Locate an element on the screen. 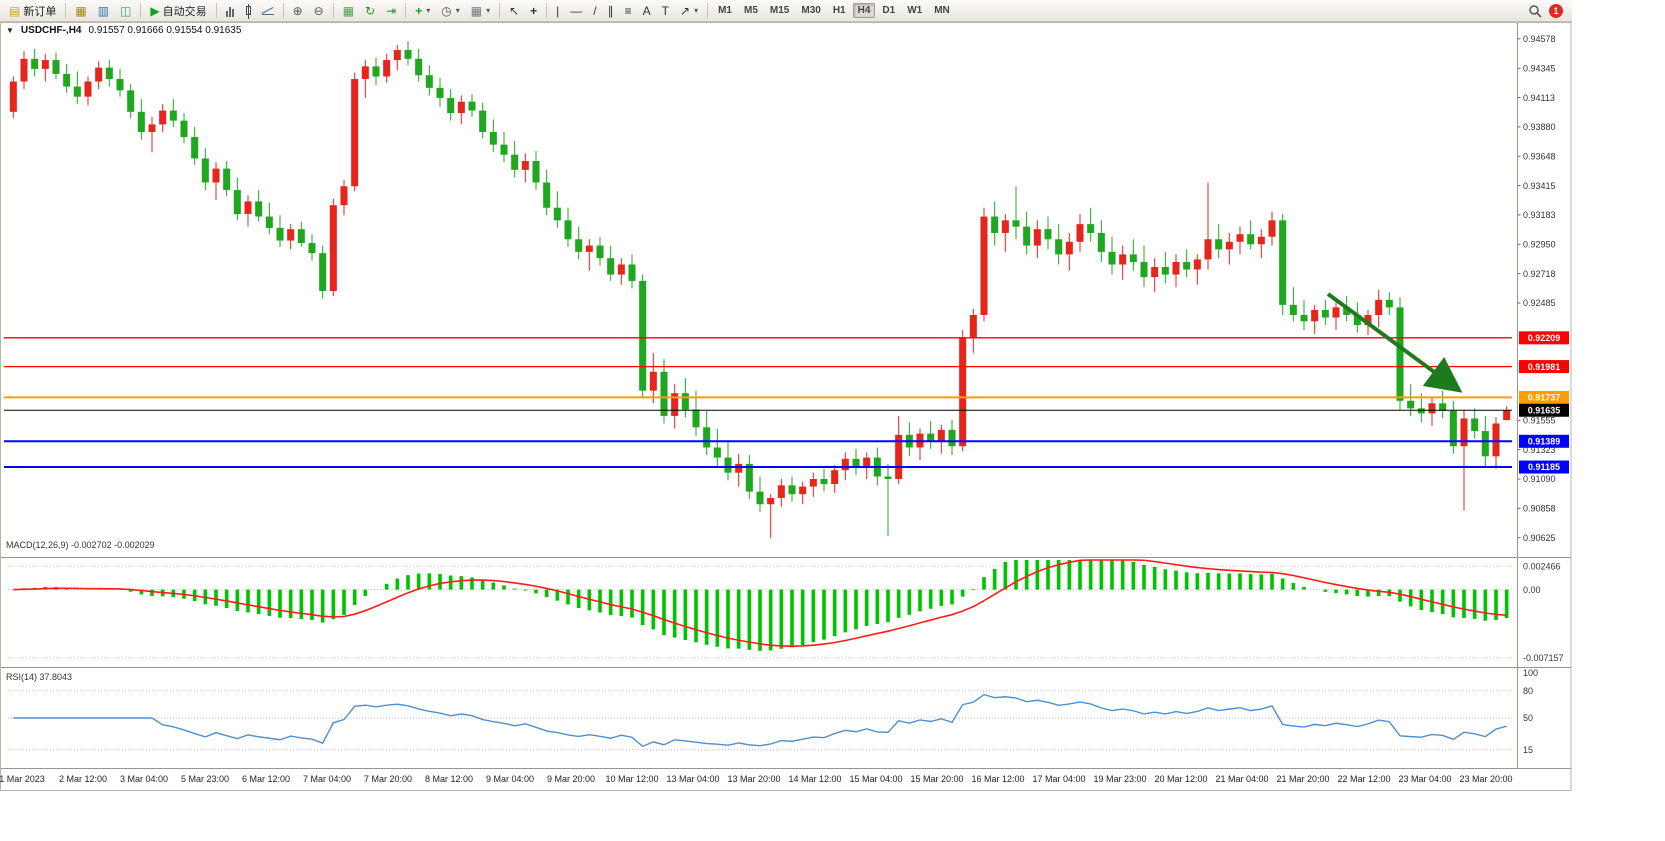 The width and height of the screenshot is (1665, 841). price-badge: 0.91981 is located at coordinates (1544, 367).